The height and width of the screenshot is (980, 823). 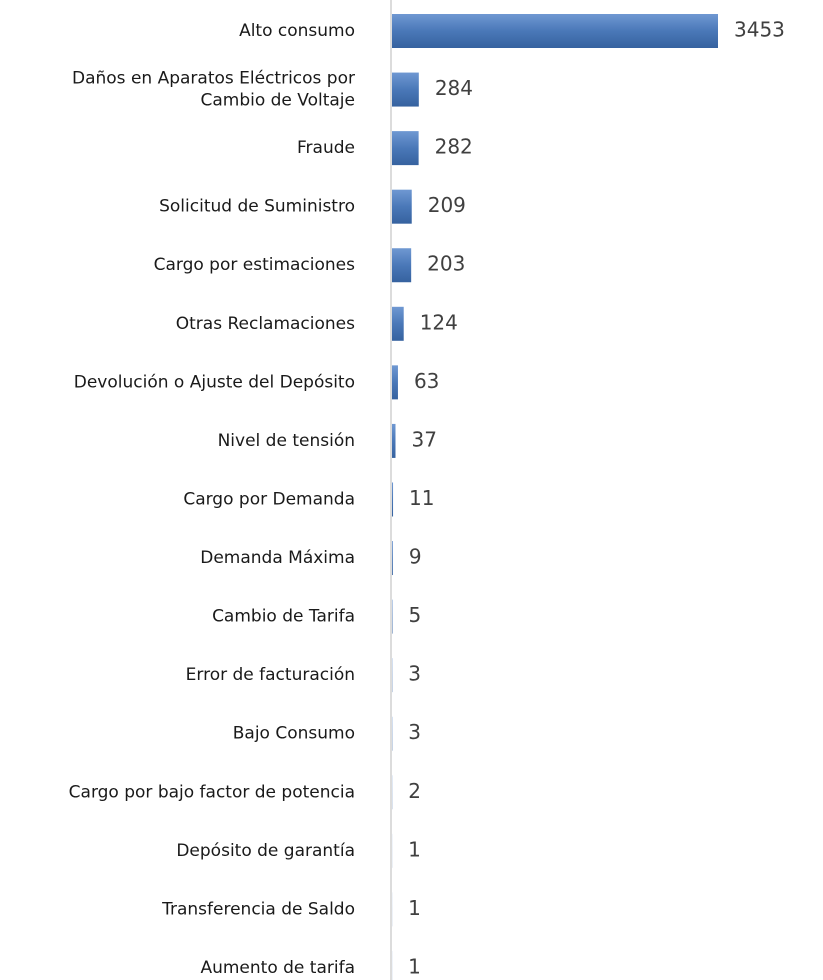 What do you see at coordinates (414, 791) in the screenshot?
I see `value-label: 2` at bounding box center [414, 791].